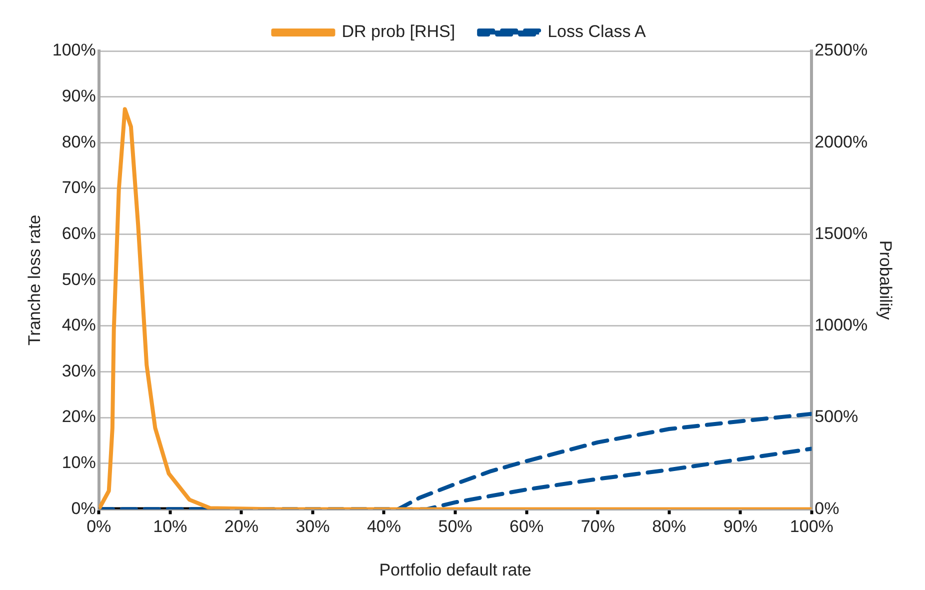  What do you see at coordinates (841, 325) in the screenshot?
I see `y2-tick-label: 1000%` at bounding box center [841, 325].